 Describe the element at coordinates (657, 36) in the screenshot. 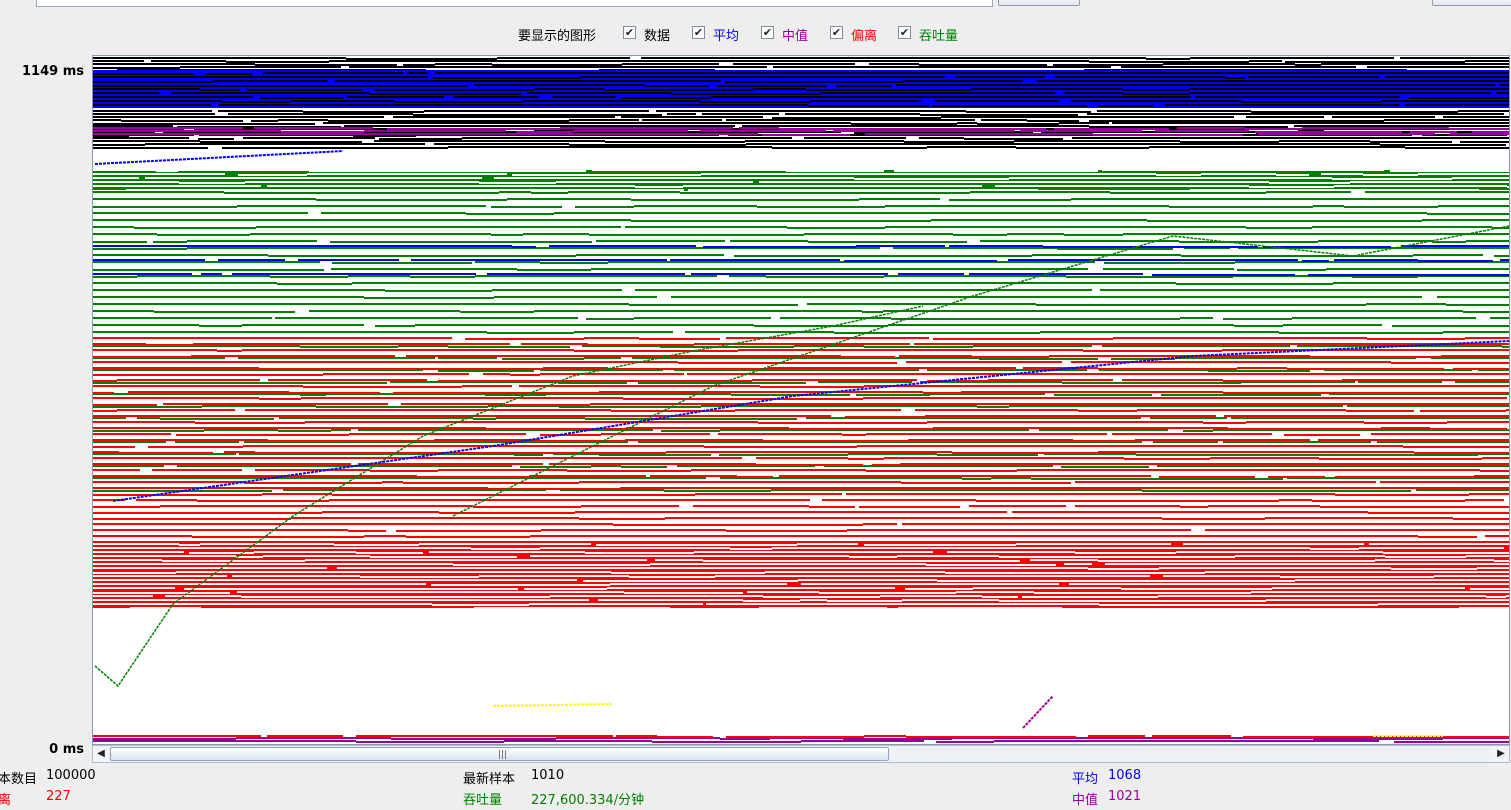

I see `legend-label-data: 数据` at that location.